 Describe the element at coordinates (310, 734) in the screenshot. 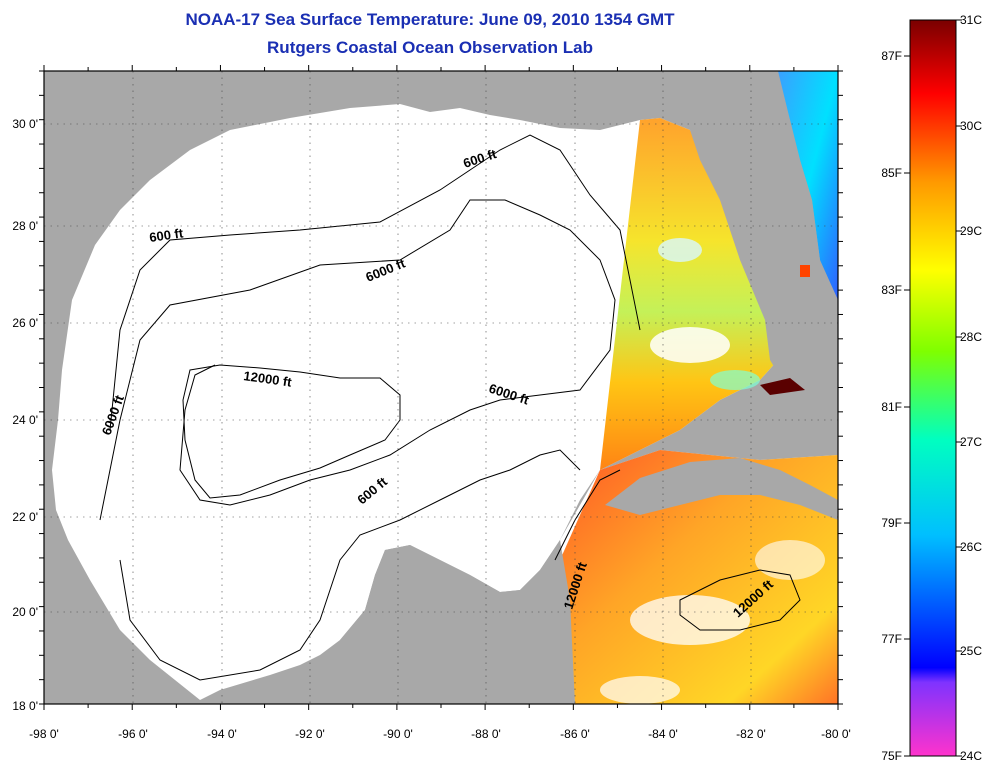

I see `x-tick-label: -92 0'` at that location.